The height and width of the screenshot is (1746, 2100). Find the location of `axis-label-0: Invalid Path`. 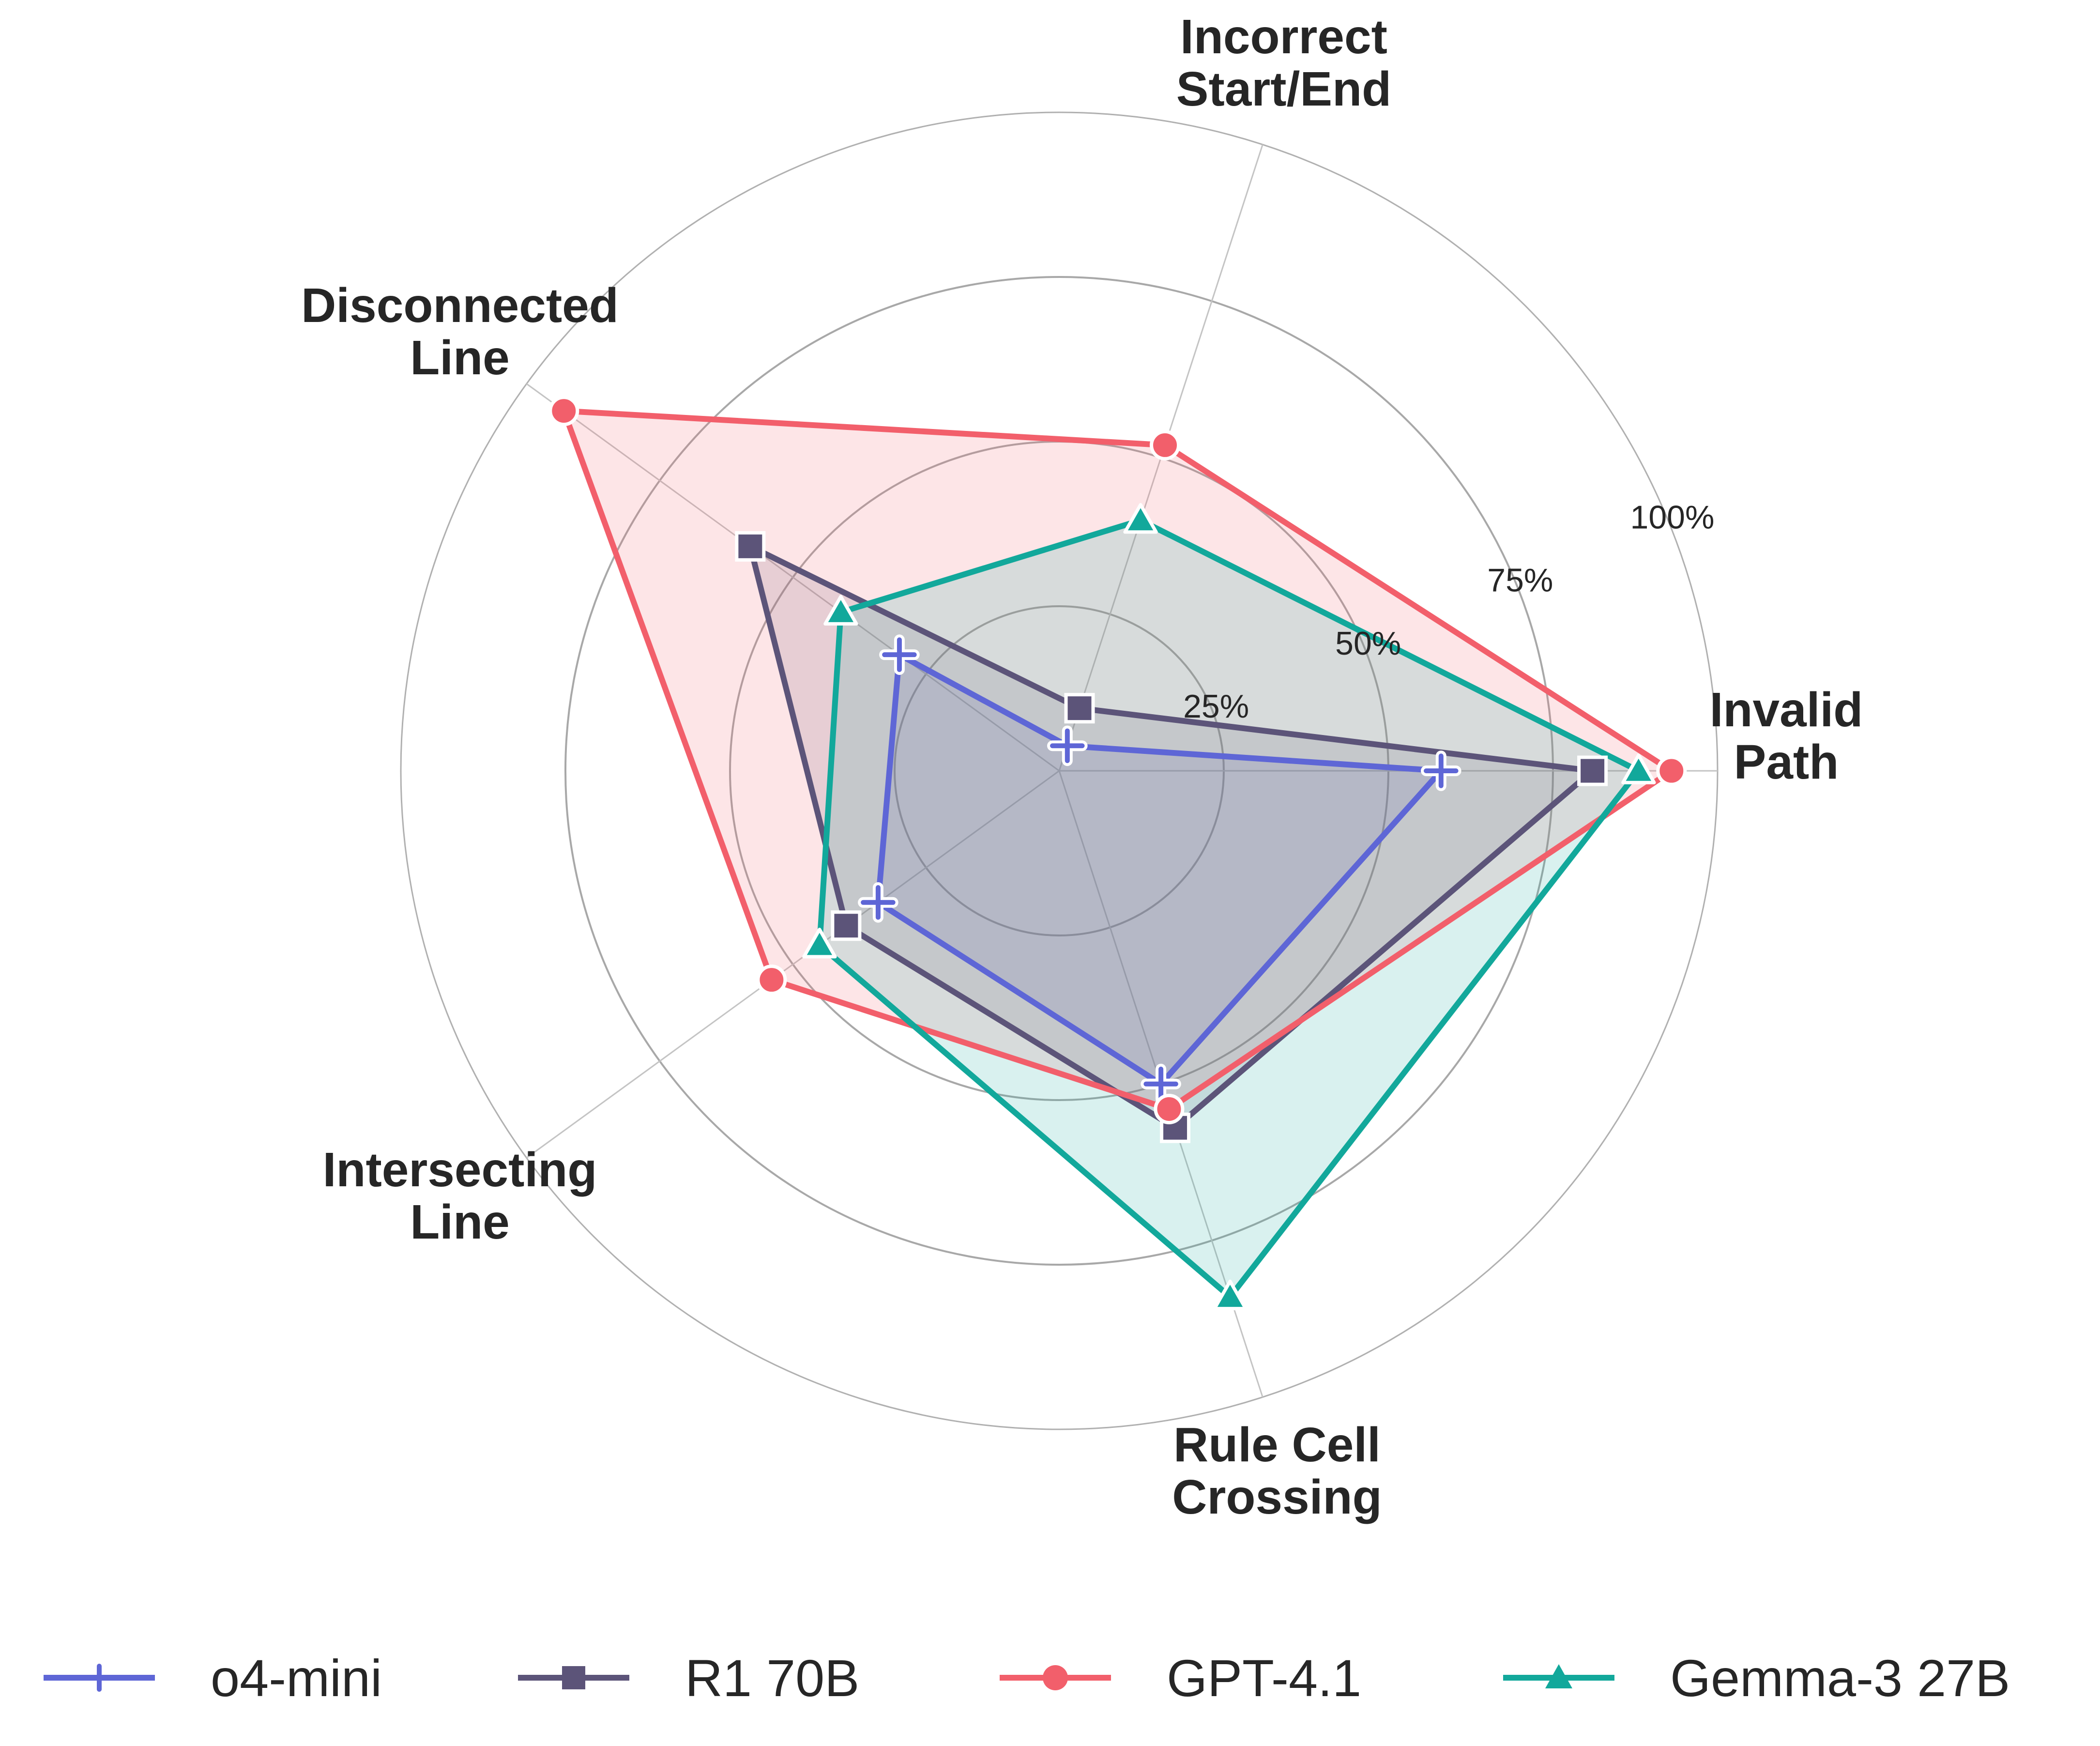

axis-label-0: Invalid Path is located at coordinates (1787, 736).